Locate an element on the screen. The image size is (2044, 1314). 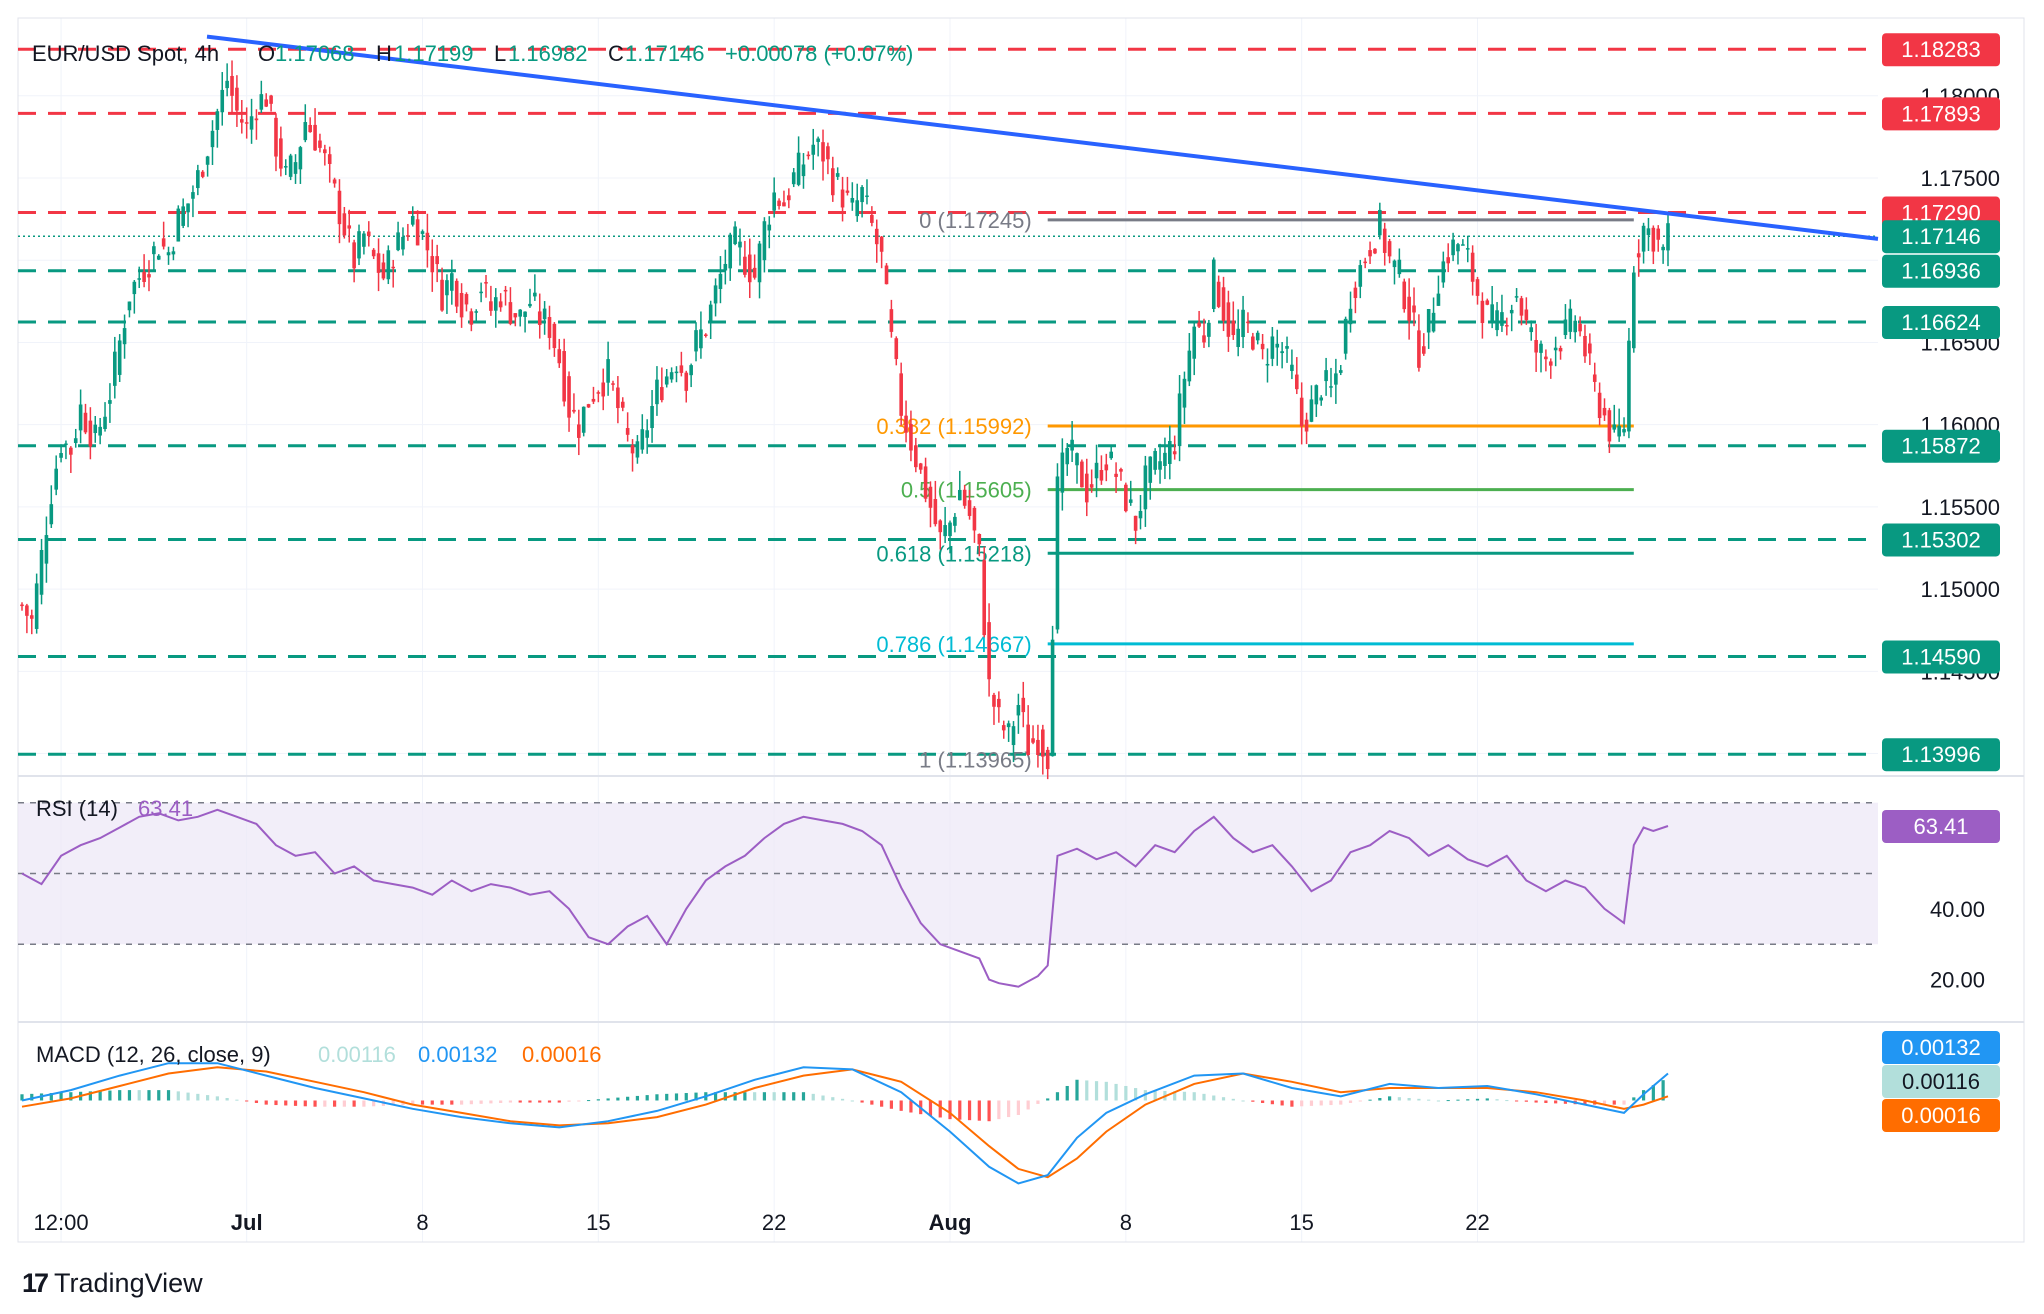
time-axis: 12:00 Jul 8 15 22 Aug 8 15 22 is located at coordinates (762, 1222).